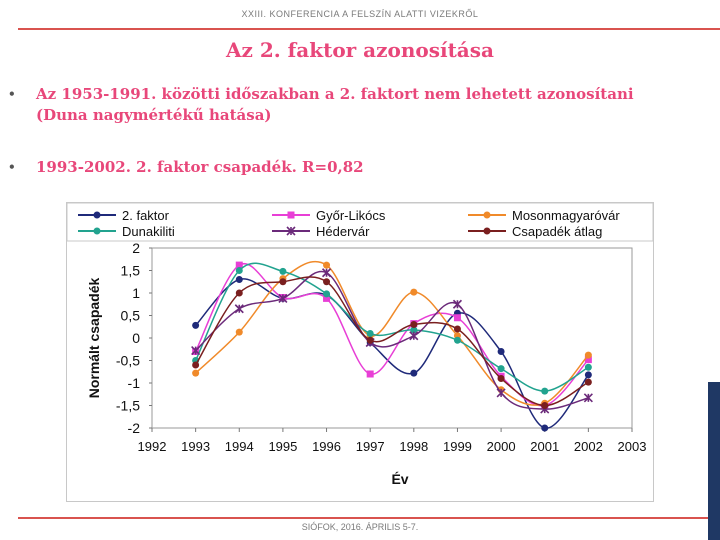  What do you see at coordinates (128, 361) in the screenshot?
I see `y-tick-label: -0,5` at bounding box center [128, 361].